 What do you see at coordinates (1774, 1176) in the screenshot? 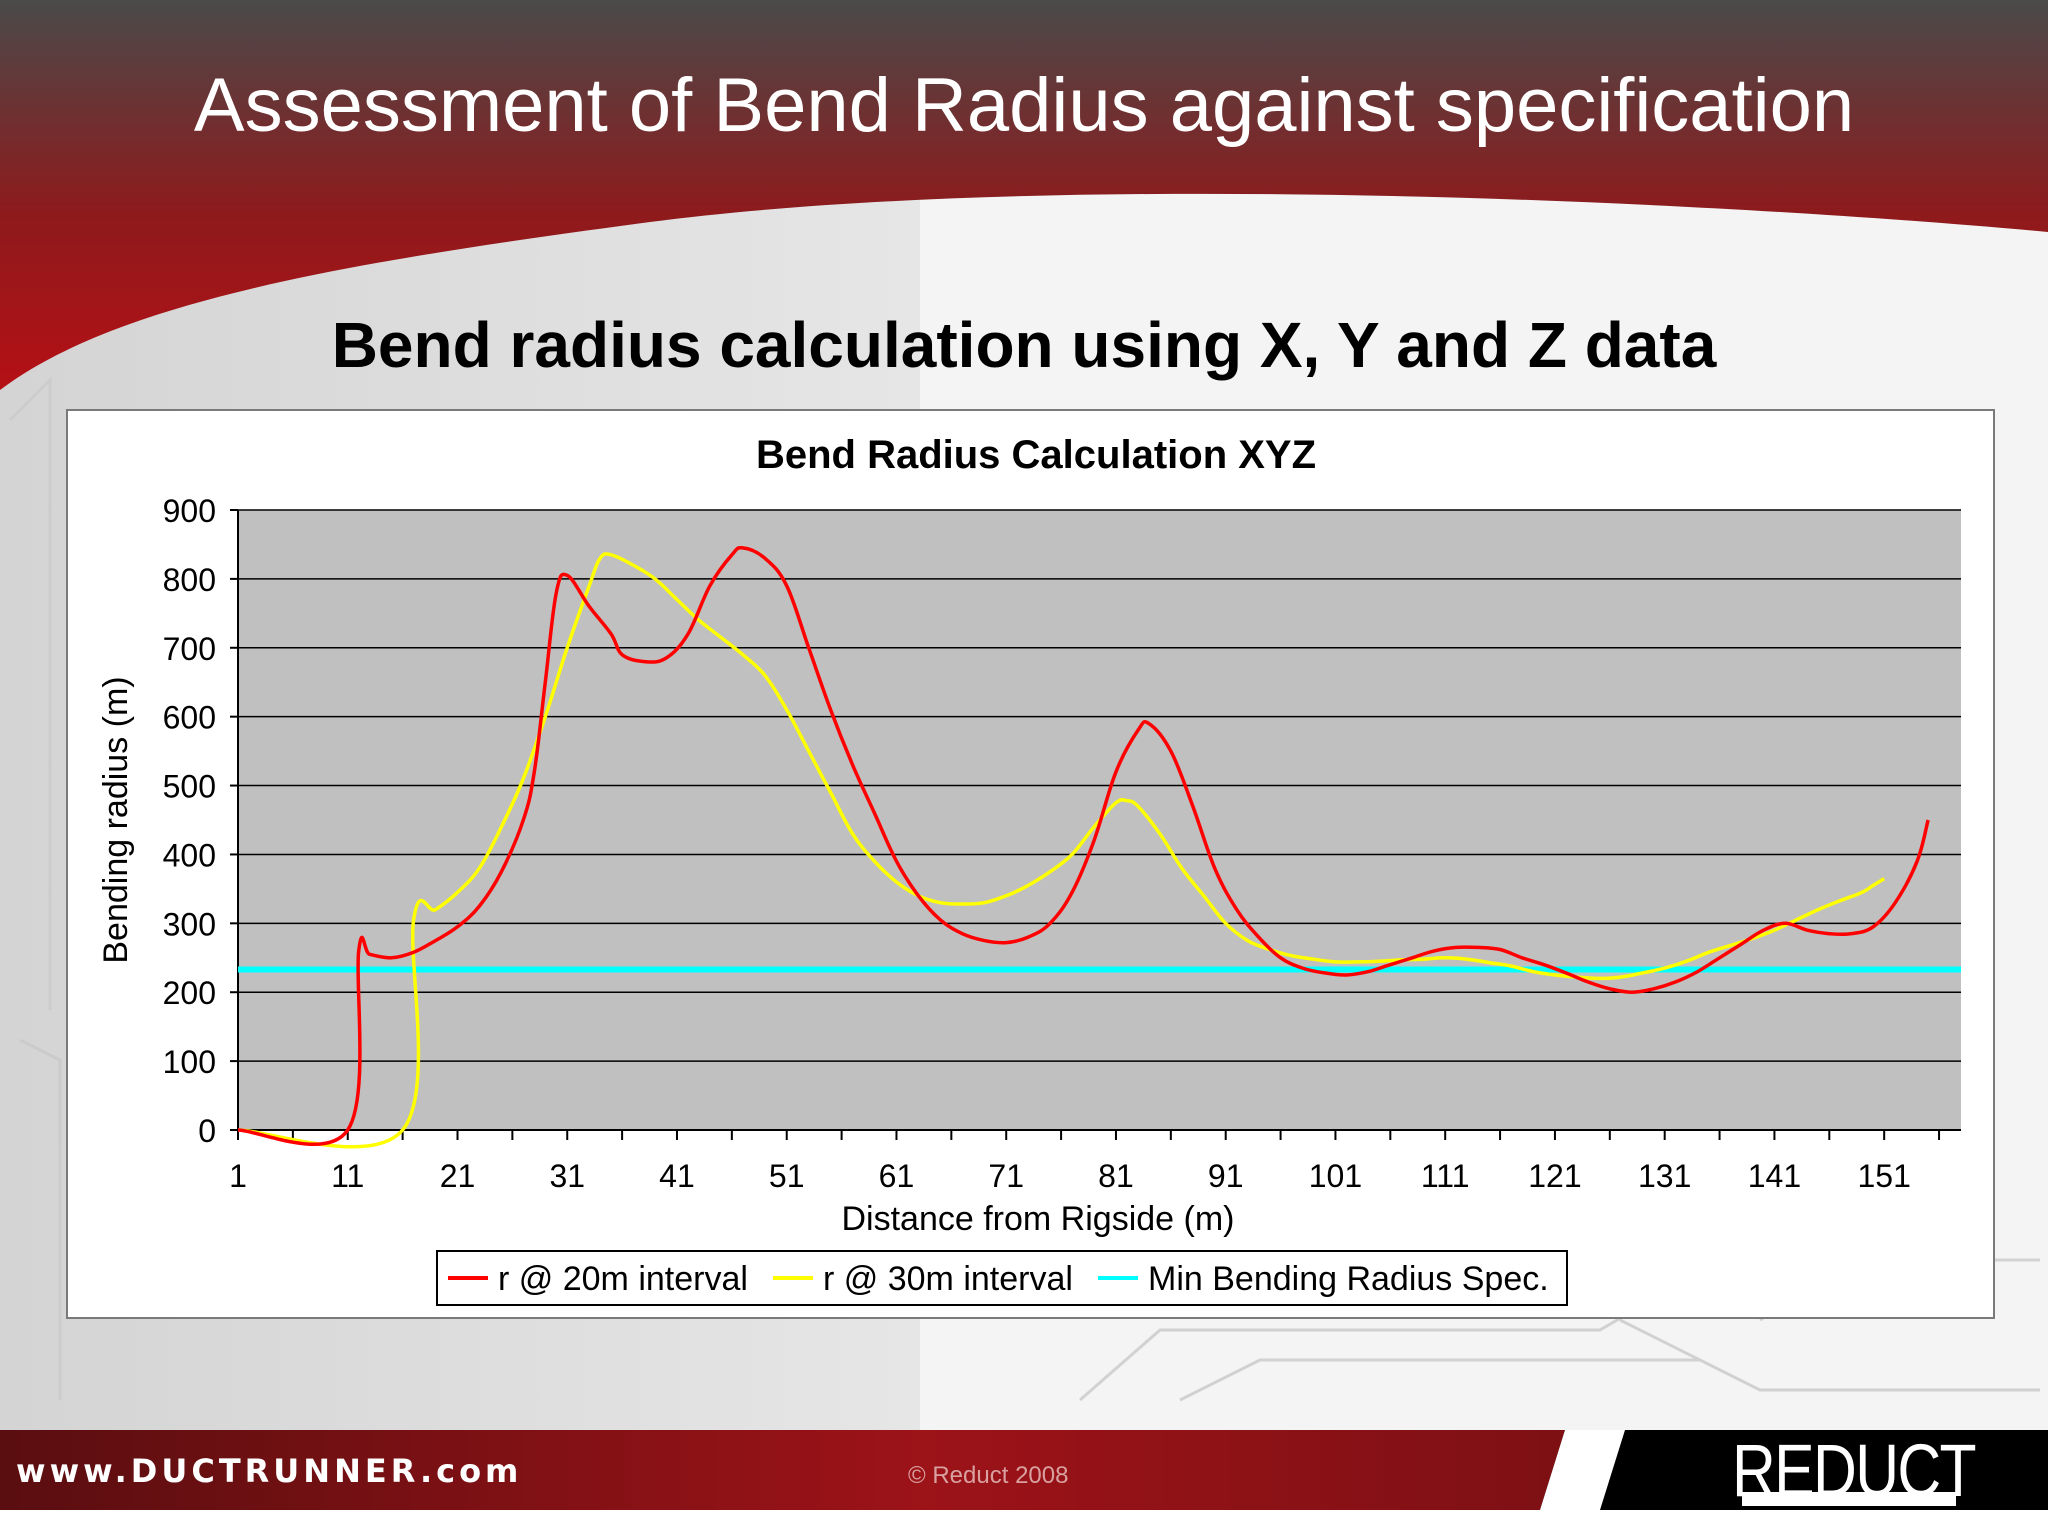
I see `x-tick-label: 141` at bounding box center [1774, 1176].